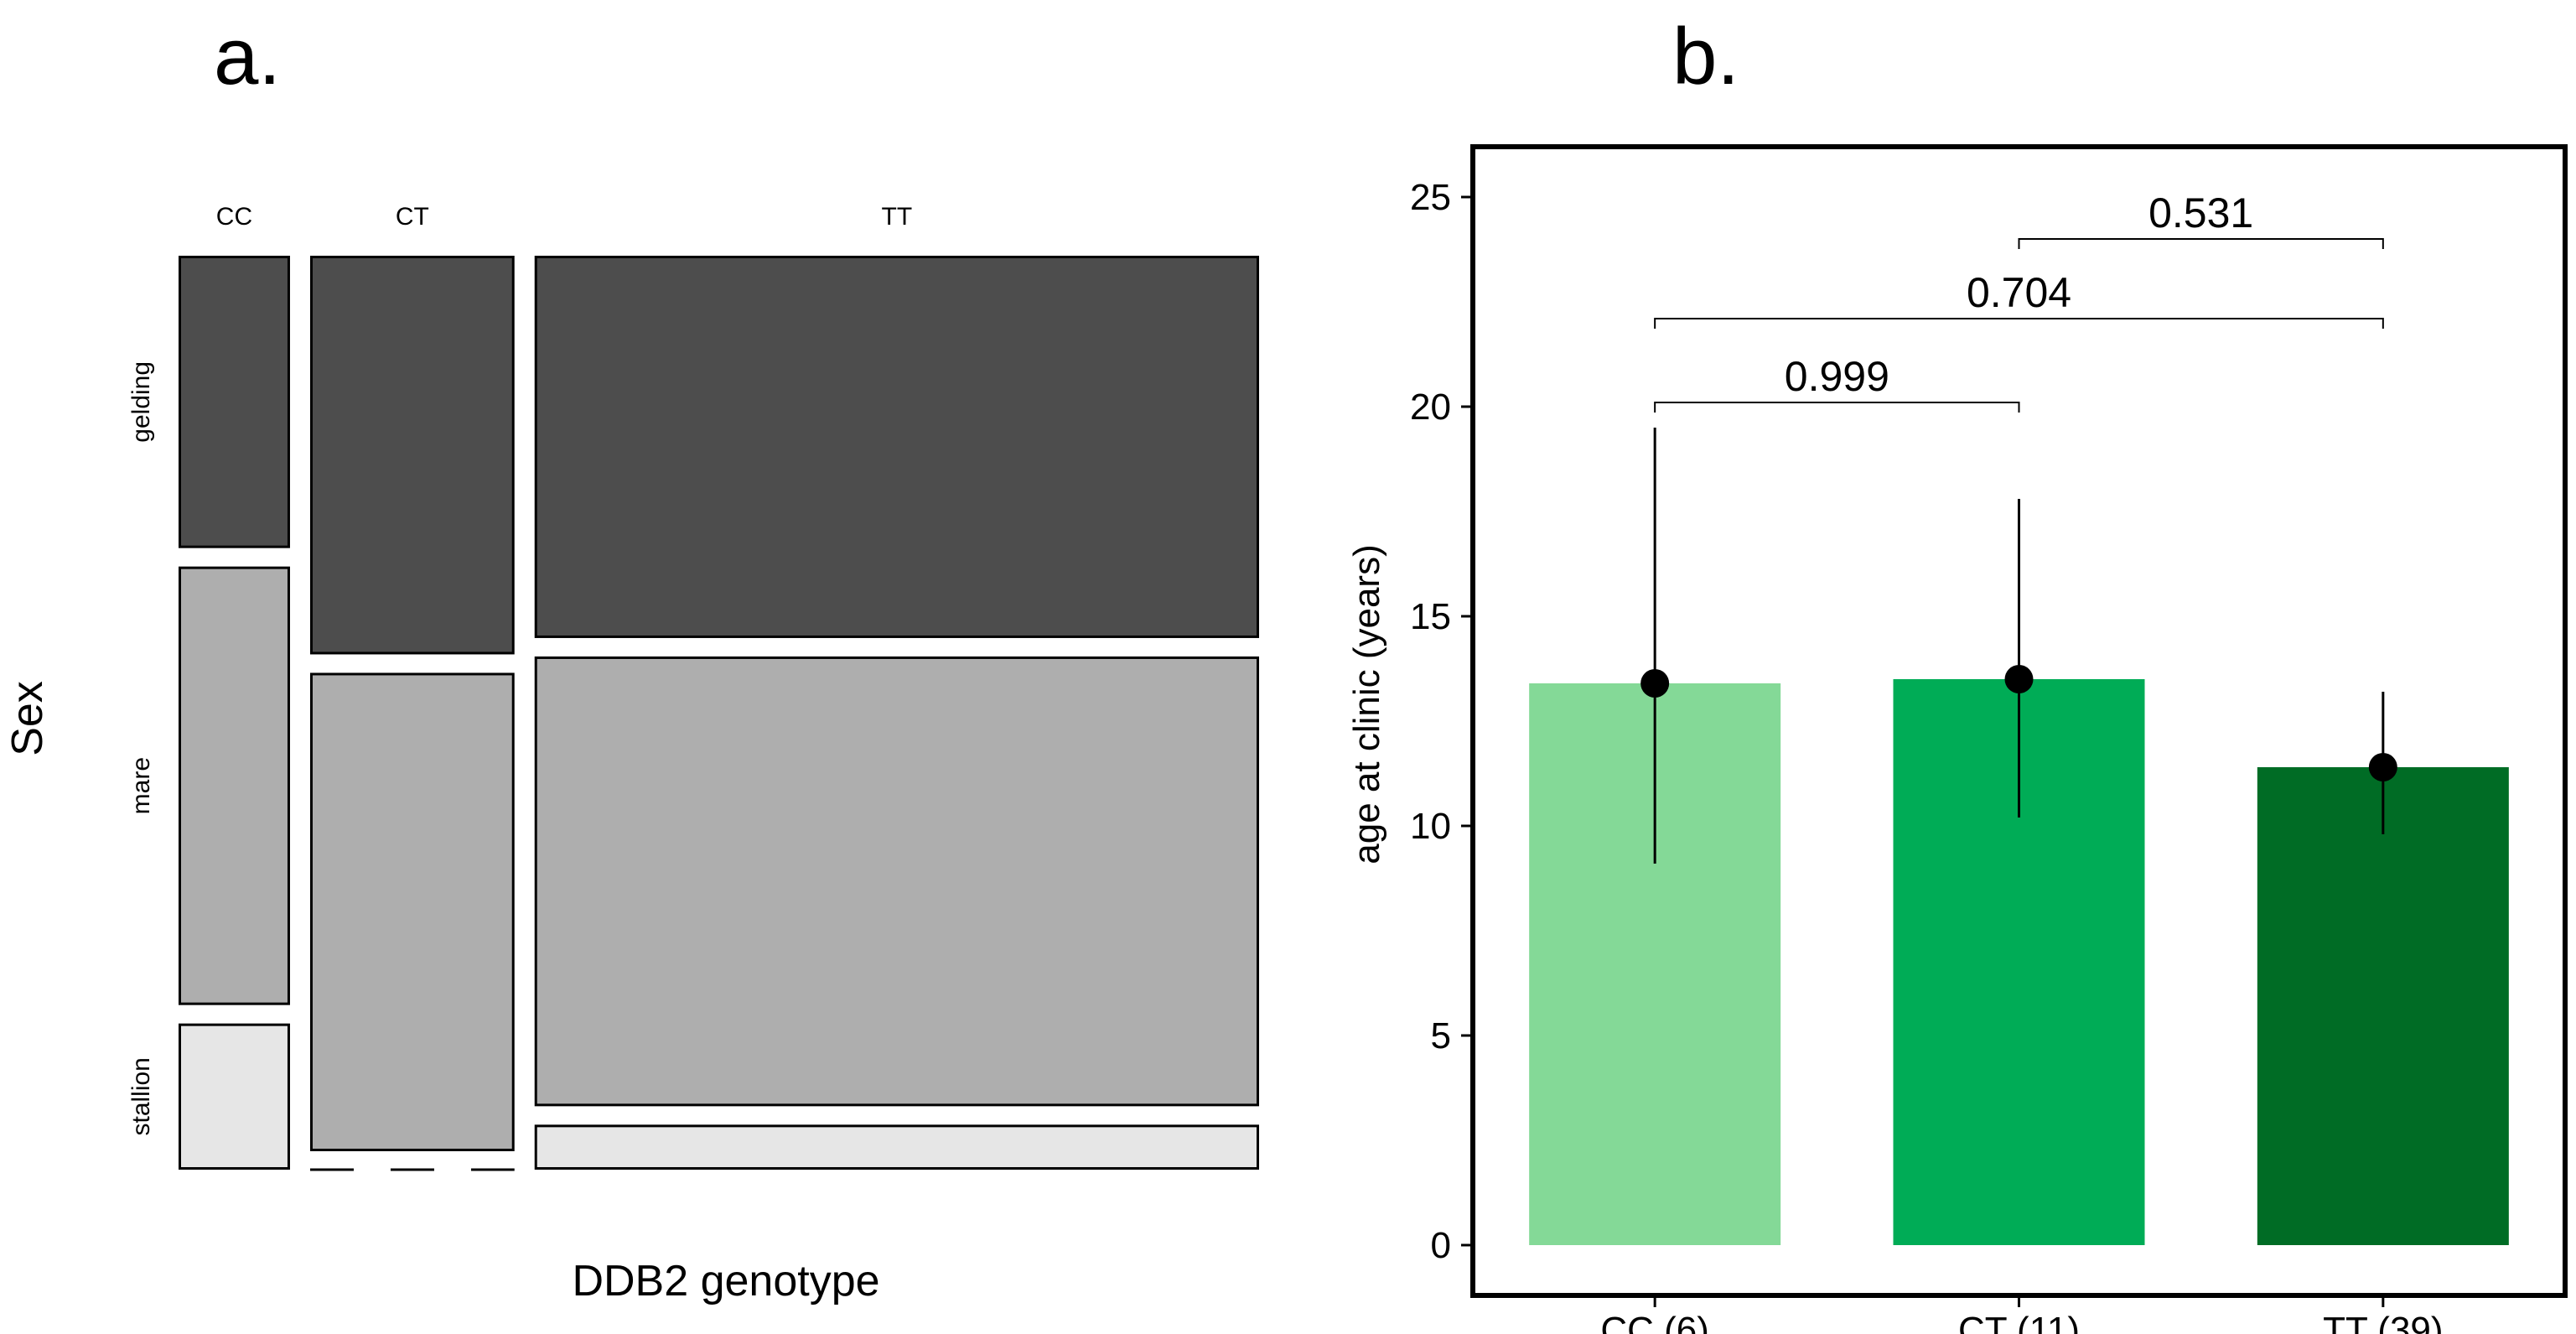  What do you see at coordinates (1366, 704) in the screenshot?
I see `bar-y-axis-title: age at clinic (years)` at bounding box center [1366, 704].